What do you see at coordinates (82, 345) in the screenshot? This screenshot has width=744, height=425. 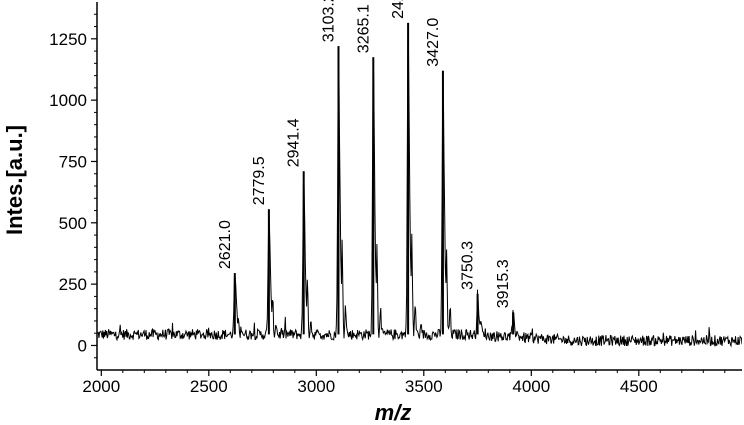 I see `y-tick-label: 0` at bounding box center [82, 345].